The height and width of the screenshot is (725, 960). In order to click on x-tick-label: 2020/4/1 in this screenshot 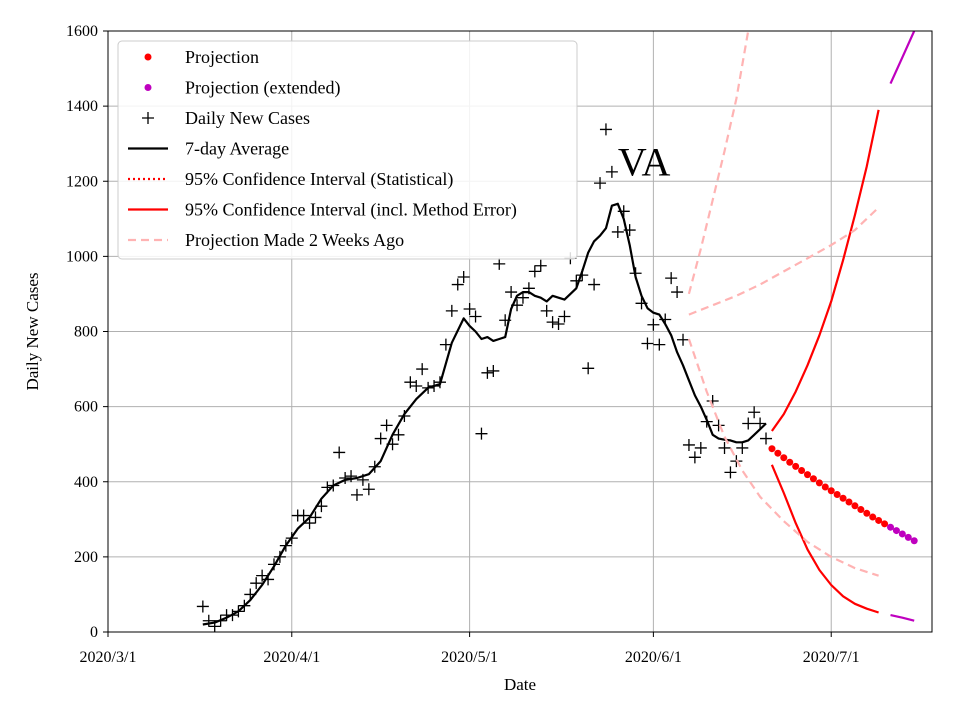, I will do `click(291, 657)`.